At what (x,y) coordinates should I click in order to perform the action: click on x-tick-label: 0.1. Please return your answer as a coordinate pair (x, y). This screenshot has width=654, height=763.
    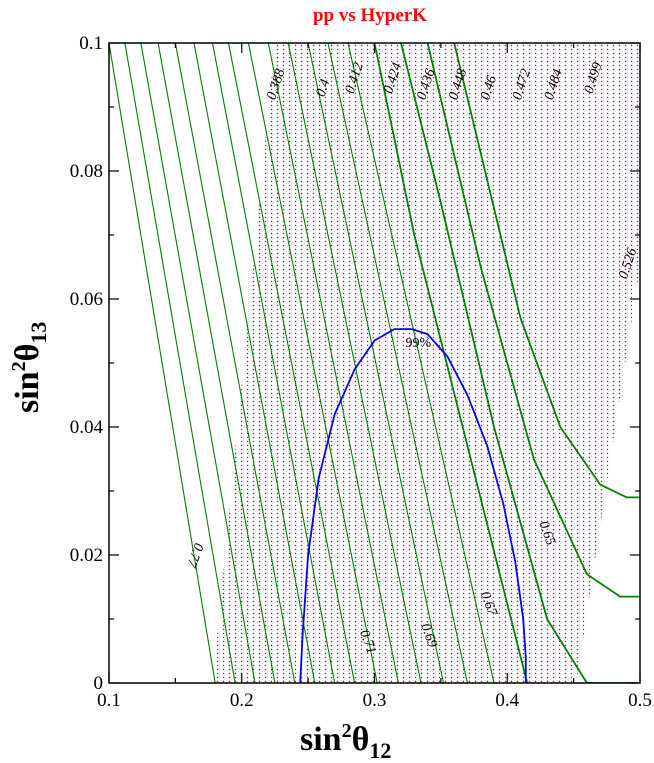
    Looking at the image, I should click on (109, 700).